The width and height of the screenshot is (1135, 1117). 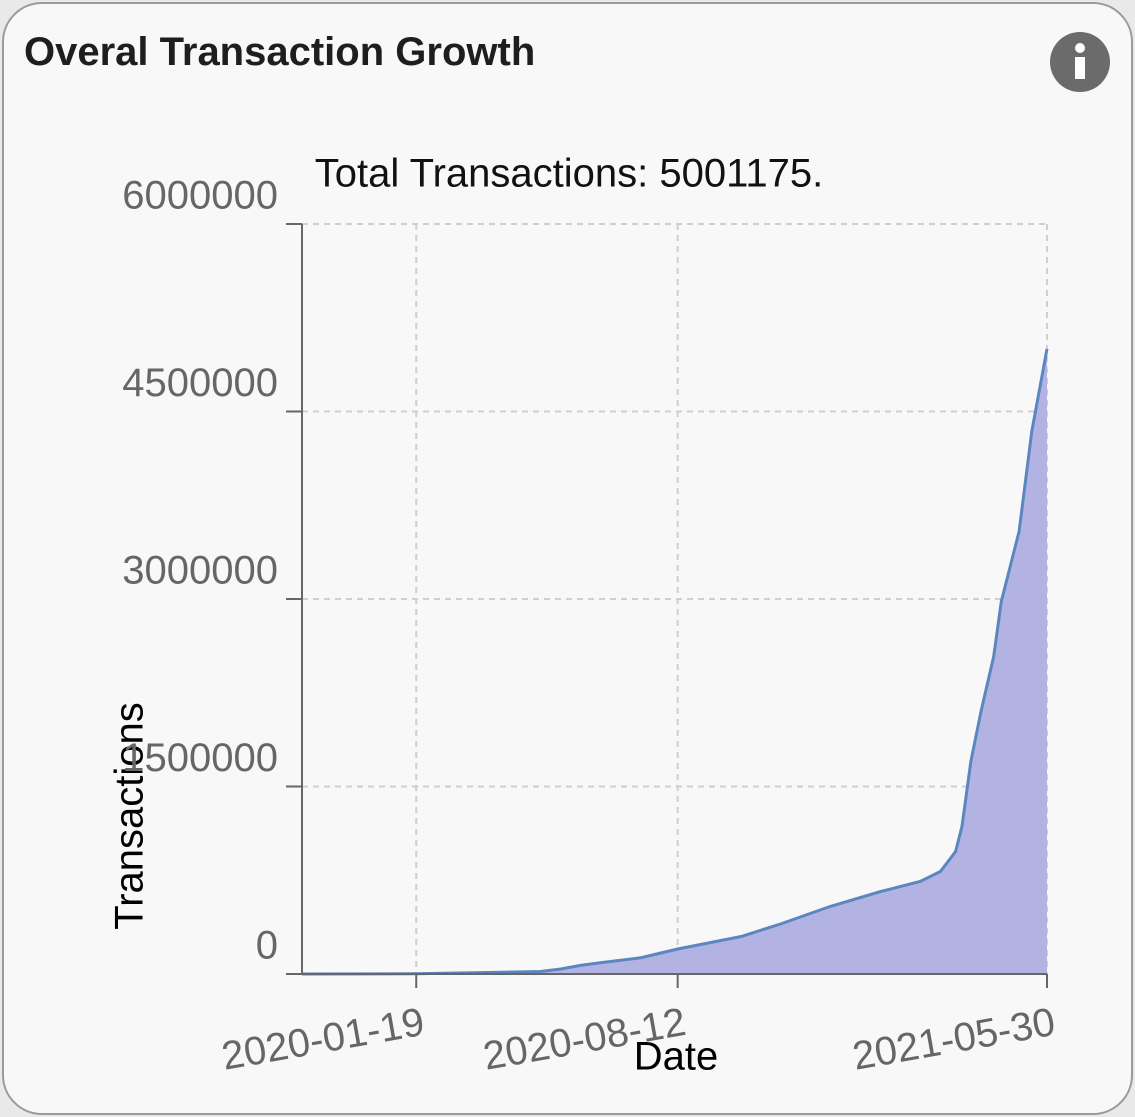 What do you see at coordinates (200, 383) in the screenshot?
I see `y-tick-label: 4500000` at bounding box center [200, 383].